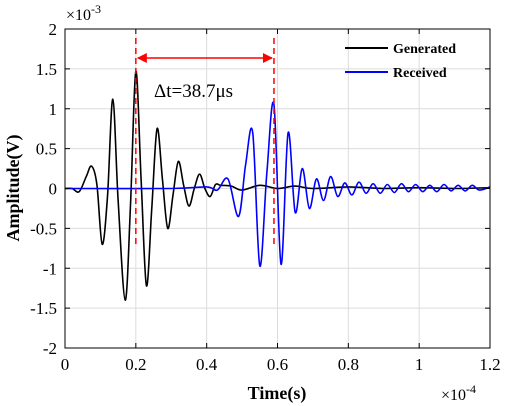 The width and height of the screenshot is (505, 406). What do you see at coordinates (53, 109) in the screenshot?
I see `y-tick-label: 1` at bounding box center [53, 109].